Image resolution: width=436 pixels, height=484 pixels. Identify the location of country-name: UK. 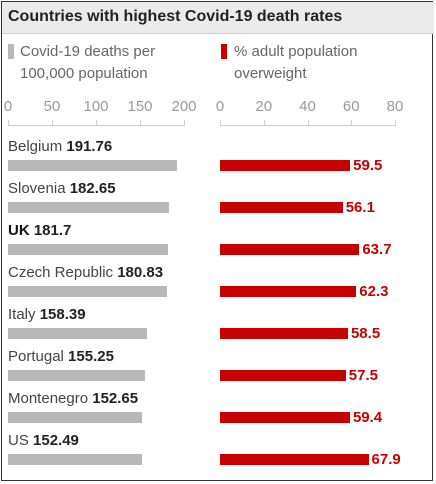
(21, 230).